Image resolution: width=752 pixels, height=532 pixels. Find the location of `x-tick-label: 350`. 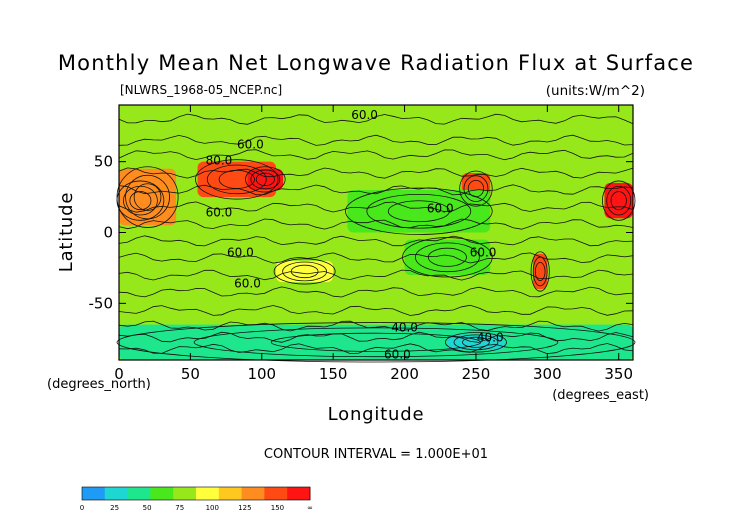

x-tick-label: 350 is located at coordinates (618, 374).